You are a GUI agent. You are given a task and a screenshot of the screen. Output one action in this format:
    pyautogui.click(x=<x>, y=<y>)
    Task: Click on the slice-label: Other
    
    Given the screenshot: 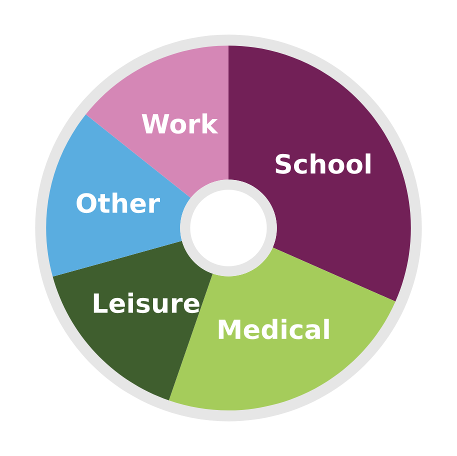 What is the action you would take?
    pyautogui.click(x=118, y=203)
    